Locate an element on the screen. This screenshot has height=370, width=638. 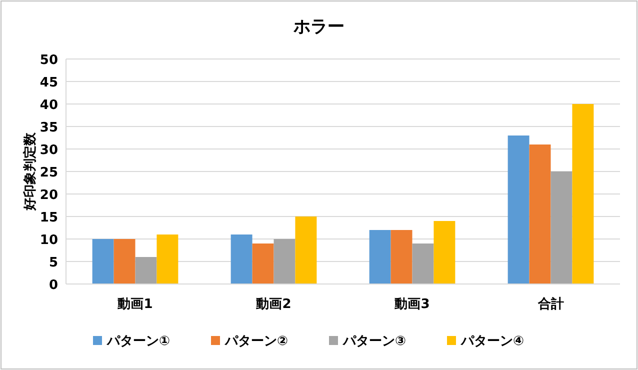
x-tick-label: 合計 is located at coordinates (550, 304).